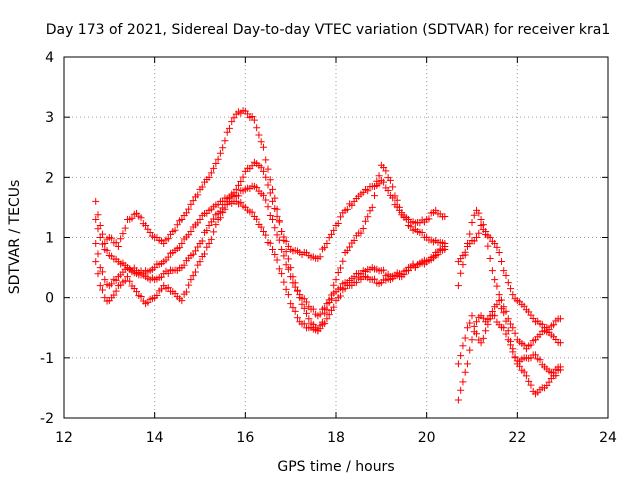 The width and height of the screenshot is (640, 480). What do you see at coordinates (49, 178) in the screenshot?
I see `y-tick-label: 2` at bounding box center [49, 178].